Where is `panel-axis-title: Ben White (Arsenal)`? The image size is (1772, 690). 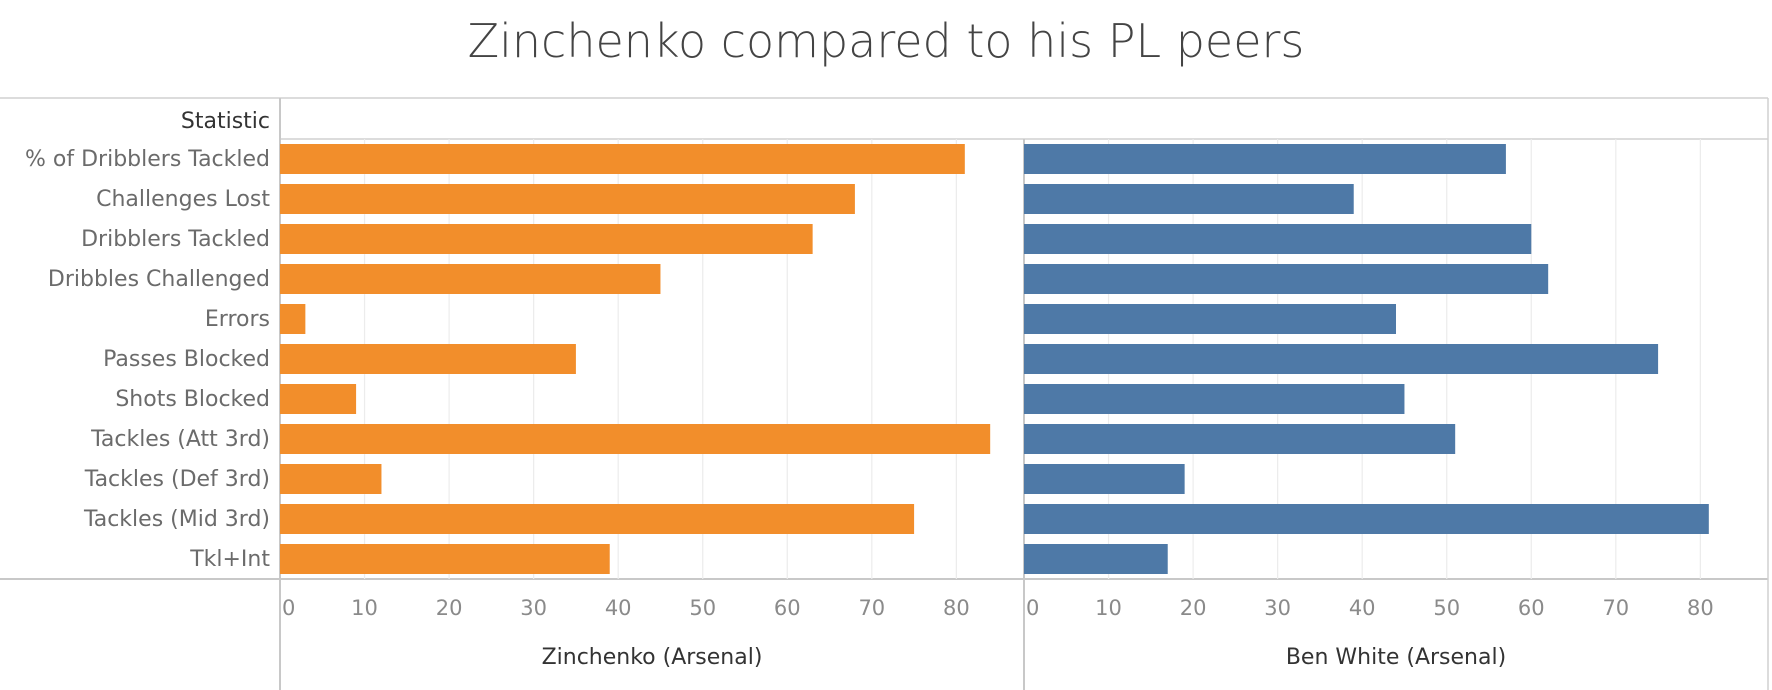 panel-axis-title: Ben White (Arsenal) is located at coordinates (1396, 657).